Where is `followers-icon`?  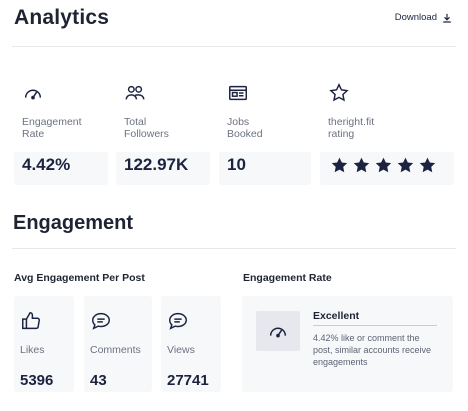 followers-icon is located at coordinates (135, 92).